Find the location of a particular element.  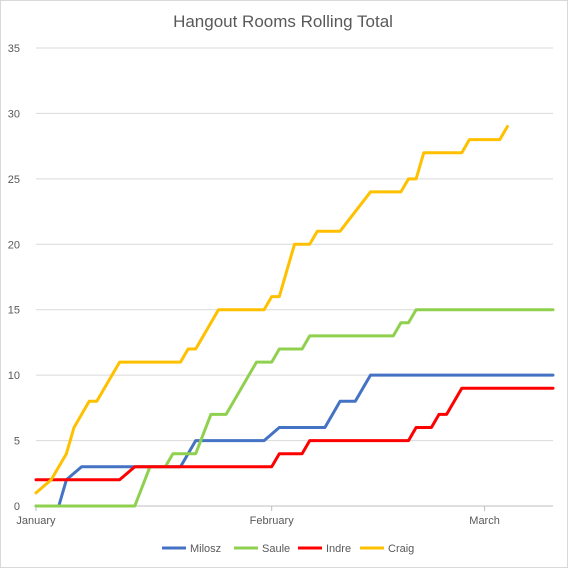

y-tick-label: 10 is located at coordinates (14, 376).